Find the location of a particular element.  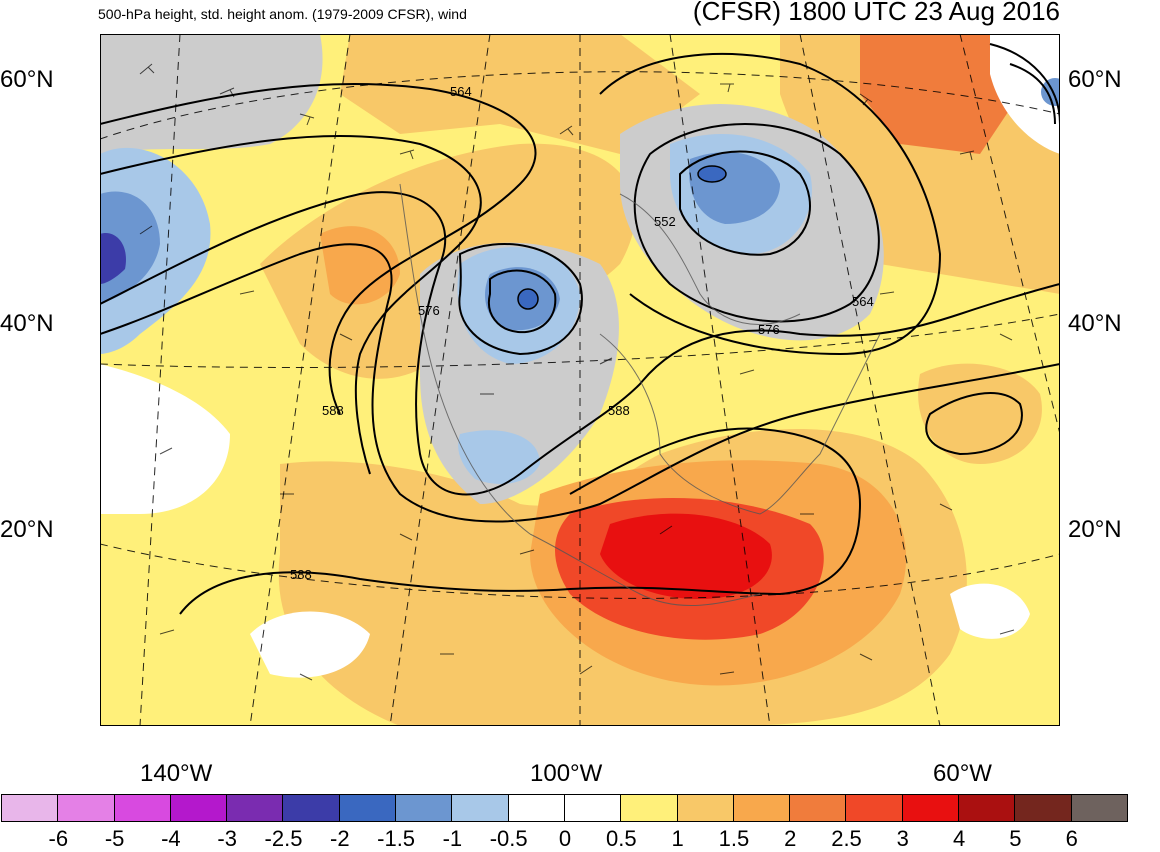

anomaly-gray-west is located at coordinates (211, 94).